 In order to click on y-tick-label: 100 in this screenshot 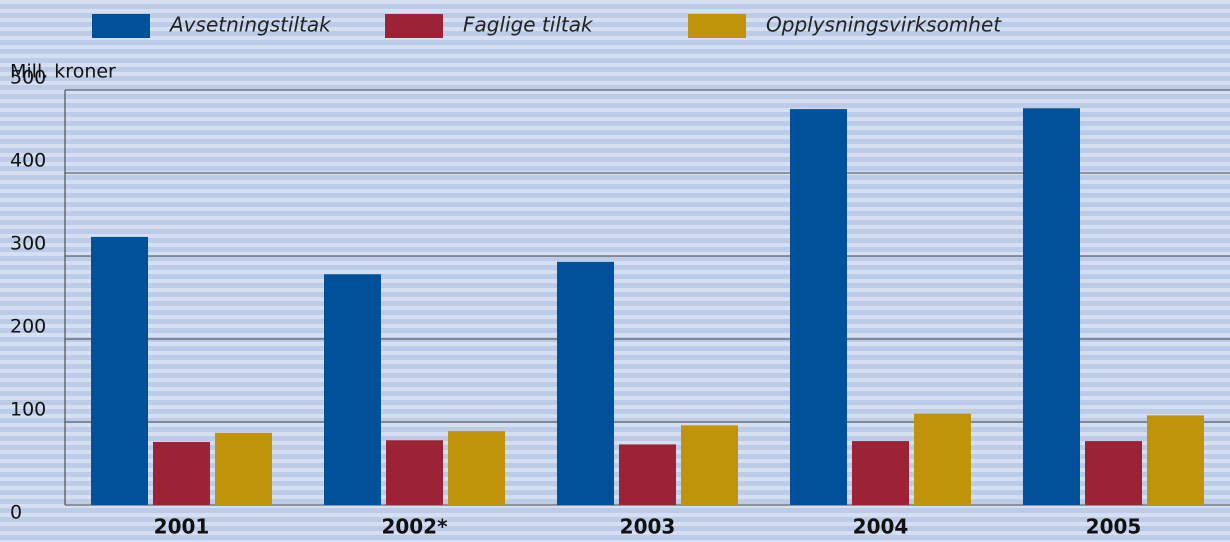, I will do `click(28, 410)`.